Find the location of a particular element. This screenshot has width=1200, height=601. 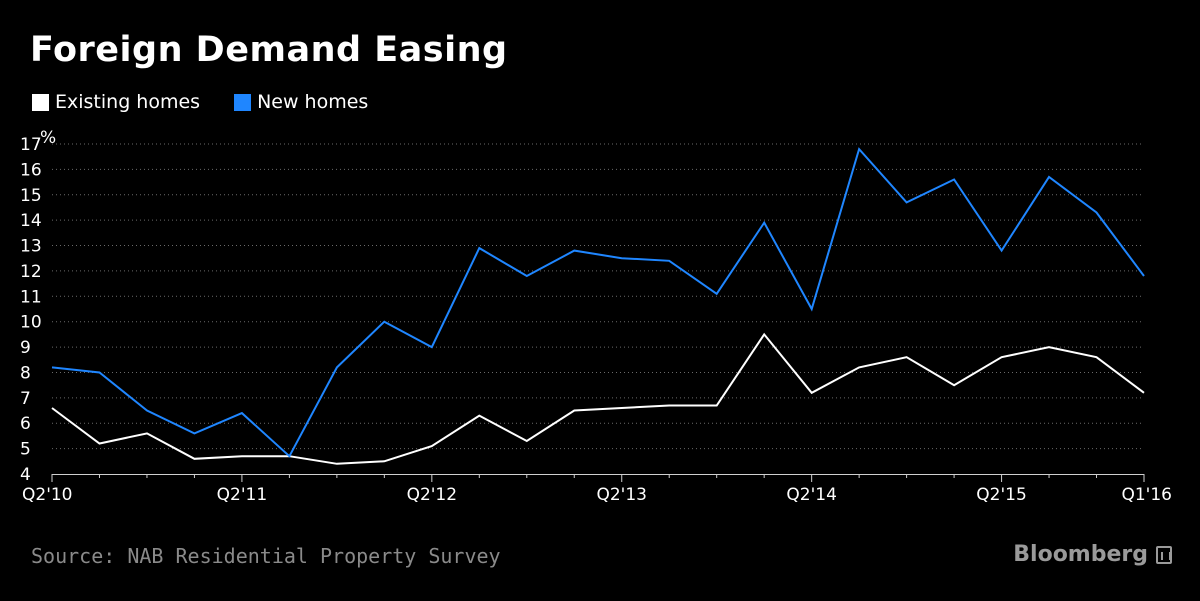

x-tick-label-1: Q2'11 is located at coordinates (242, 495).